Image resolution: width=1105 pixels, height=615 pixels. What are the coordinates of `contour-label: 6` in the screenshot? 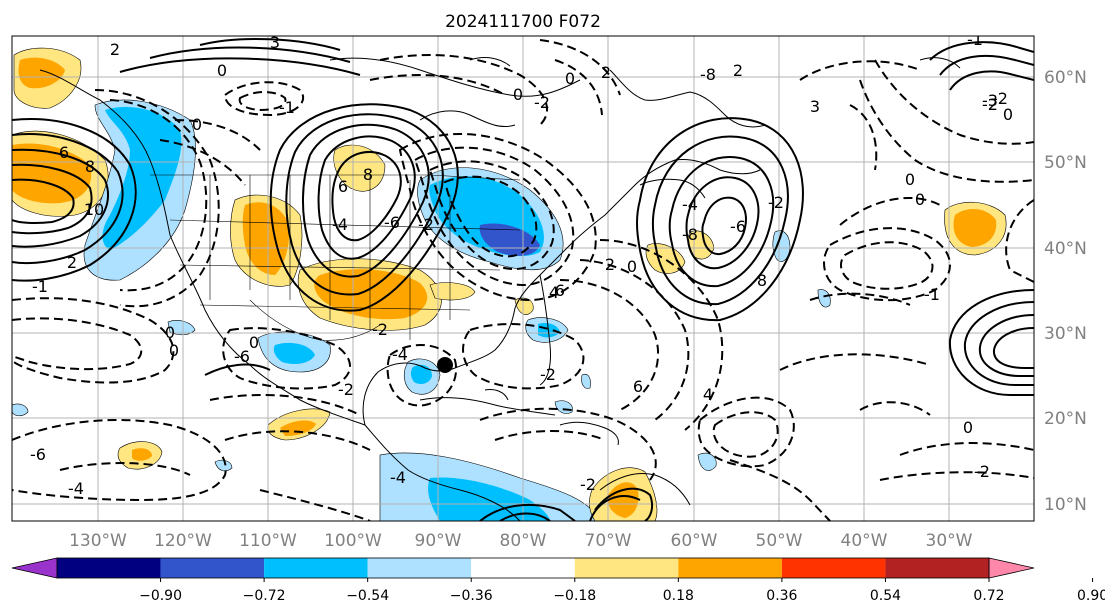 It's located at (560, 290).